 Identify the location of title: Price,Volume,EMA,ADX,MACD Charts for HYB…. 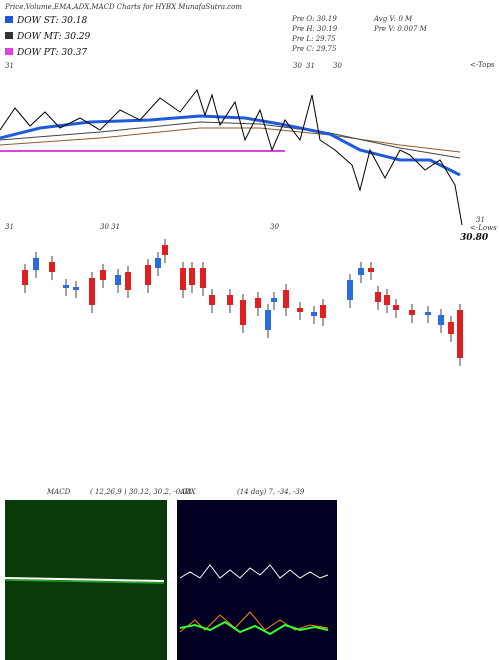
(123, 7).